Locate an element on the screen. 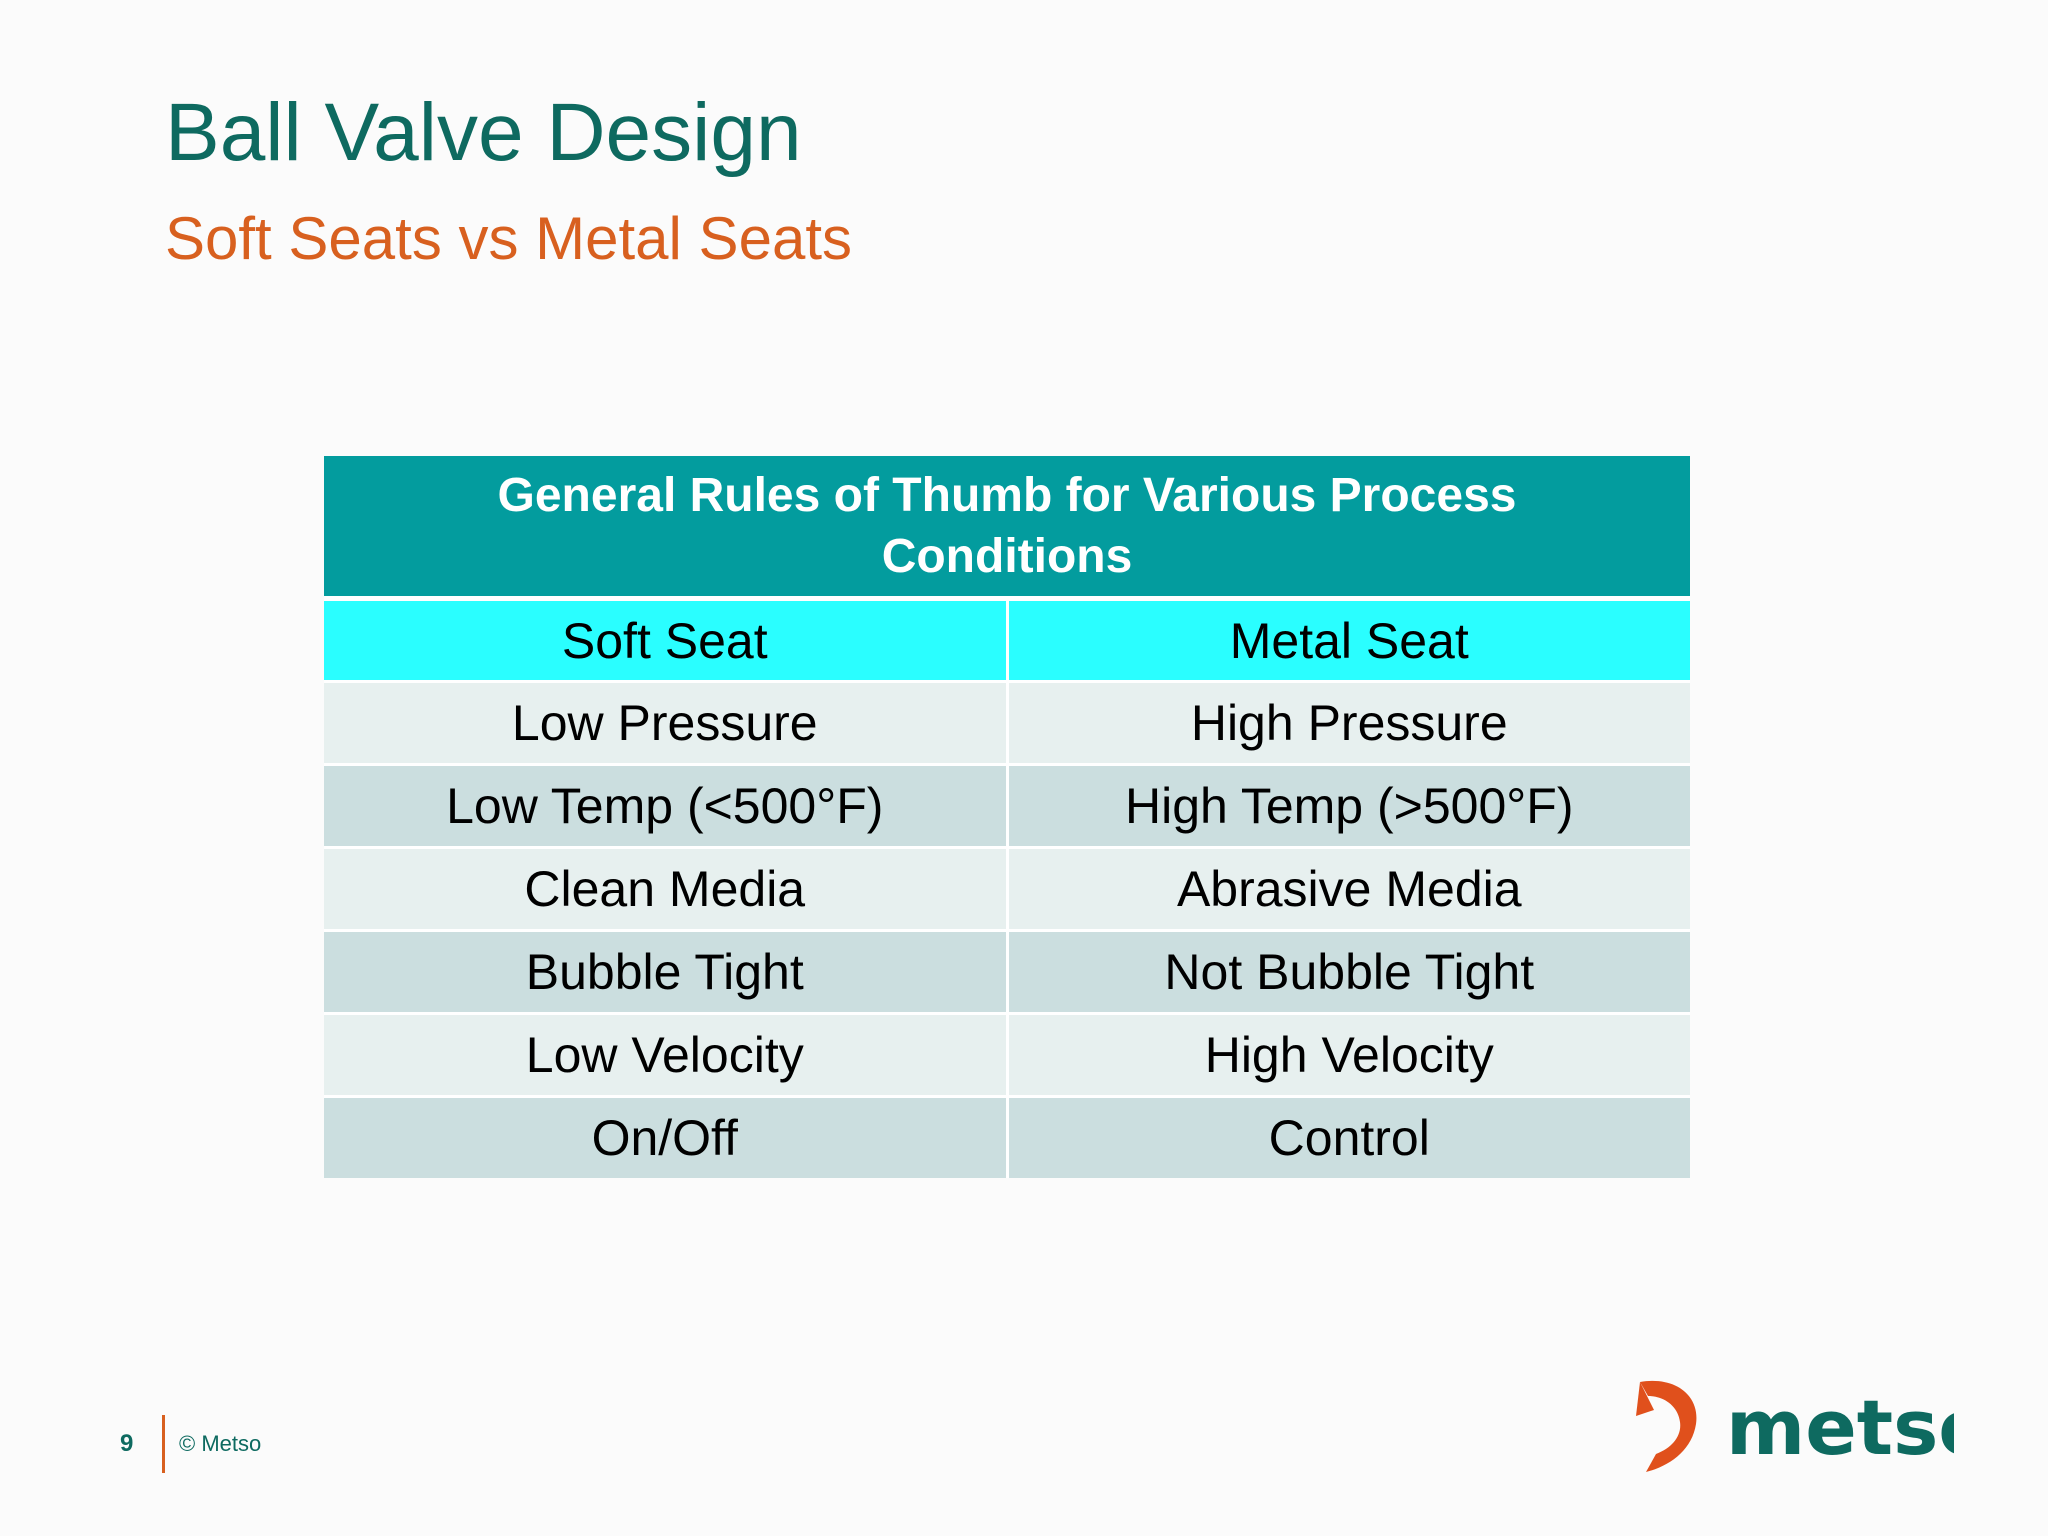  table-cell-metal-seat: High Pressure is located at coordinates (1348, 722).